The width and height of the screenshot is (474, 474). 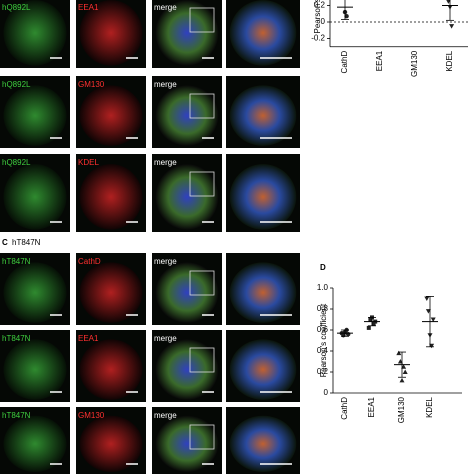 I want to click on panel-title: hT847N, so click(x=26, y=242).